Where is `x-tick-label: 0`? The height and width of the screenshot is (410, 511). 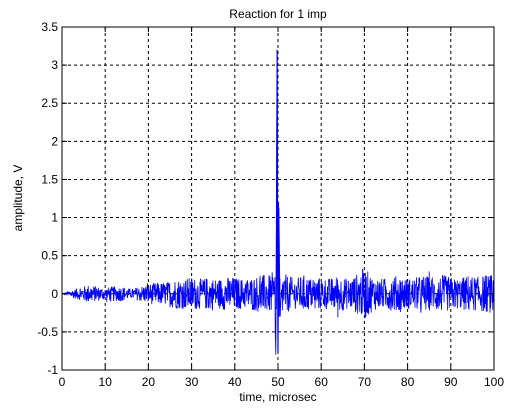
x-tick-label: 0 is located at coordinates (62, 382).